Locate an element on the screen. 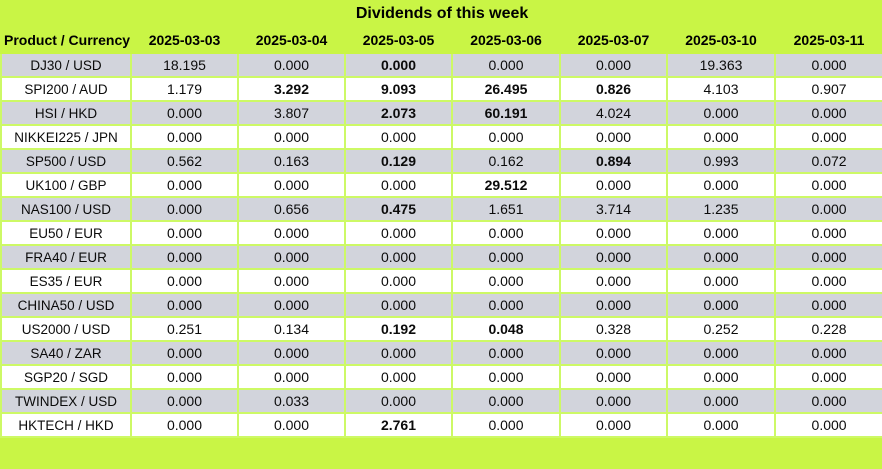 The width and height of the screenshot is (882, 469). product-cell: EU50 / EUR is located at coordinates (66, 233).